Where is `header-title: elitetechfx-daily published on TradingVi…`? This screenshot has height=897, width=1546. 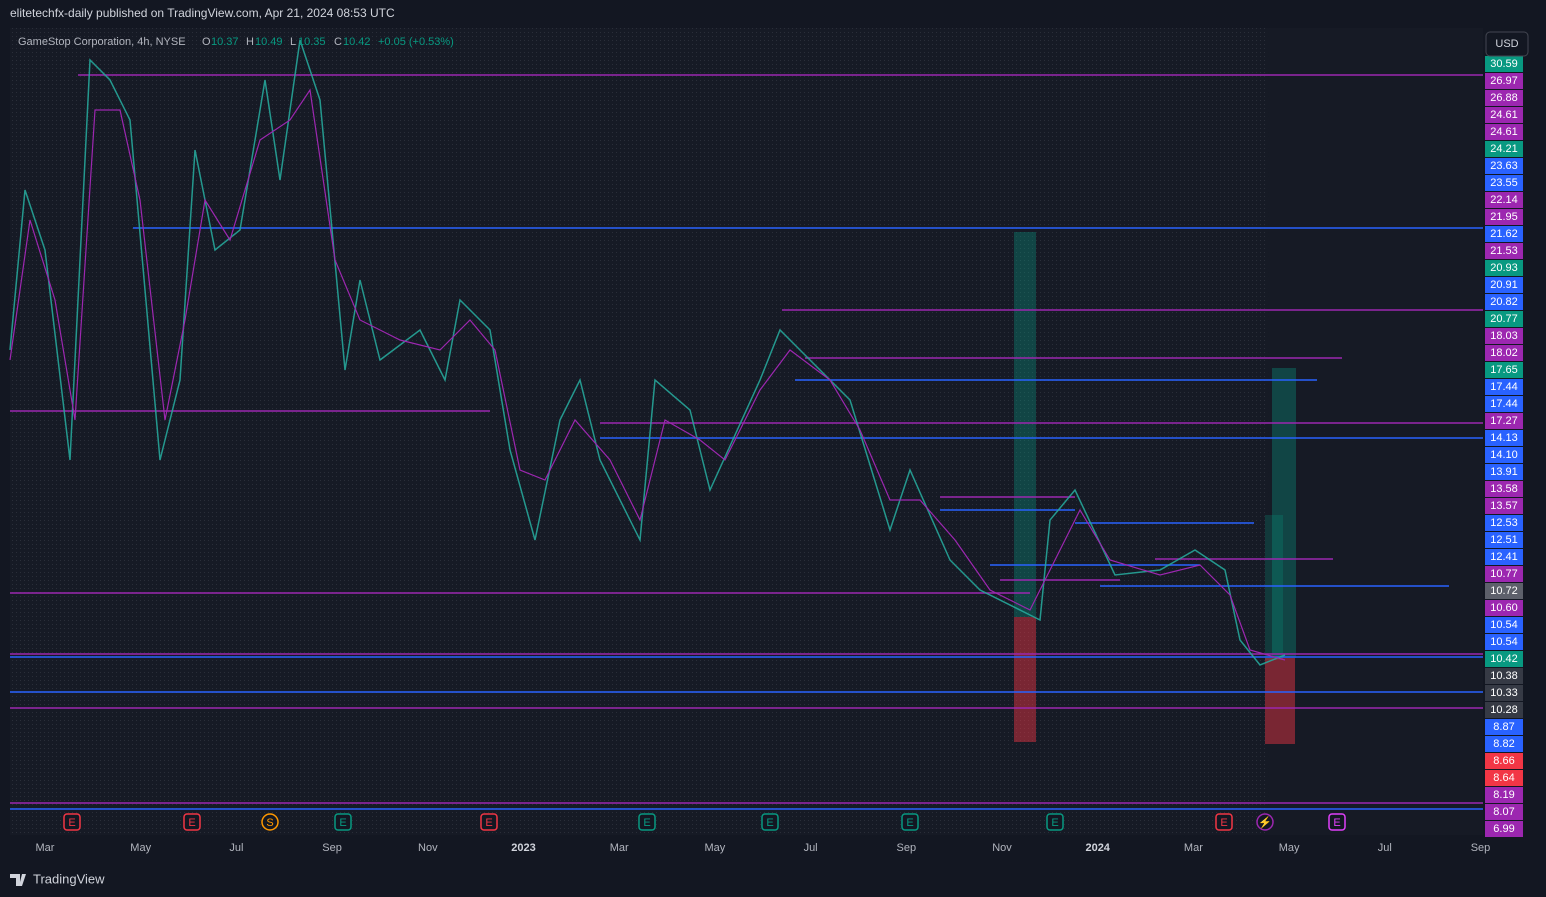 header-title: elitetechfx-daily published on TradingVi… is located at coordinates (202, 13).